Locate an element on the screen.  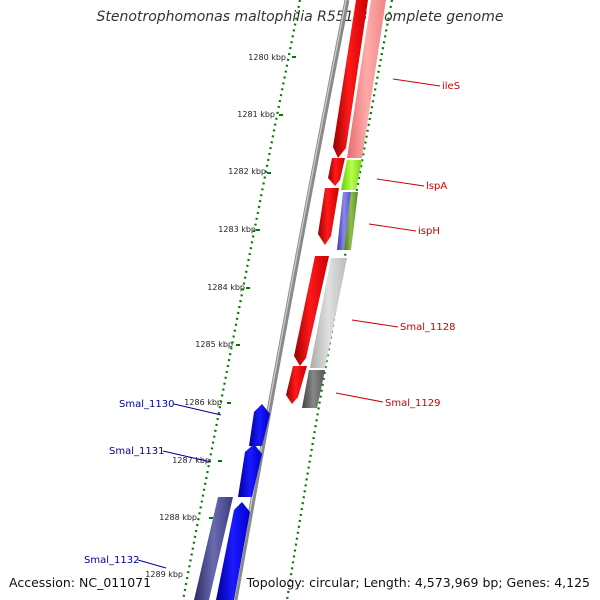
feature-track is located at coordinates (344, 204).